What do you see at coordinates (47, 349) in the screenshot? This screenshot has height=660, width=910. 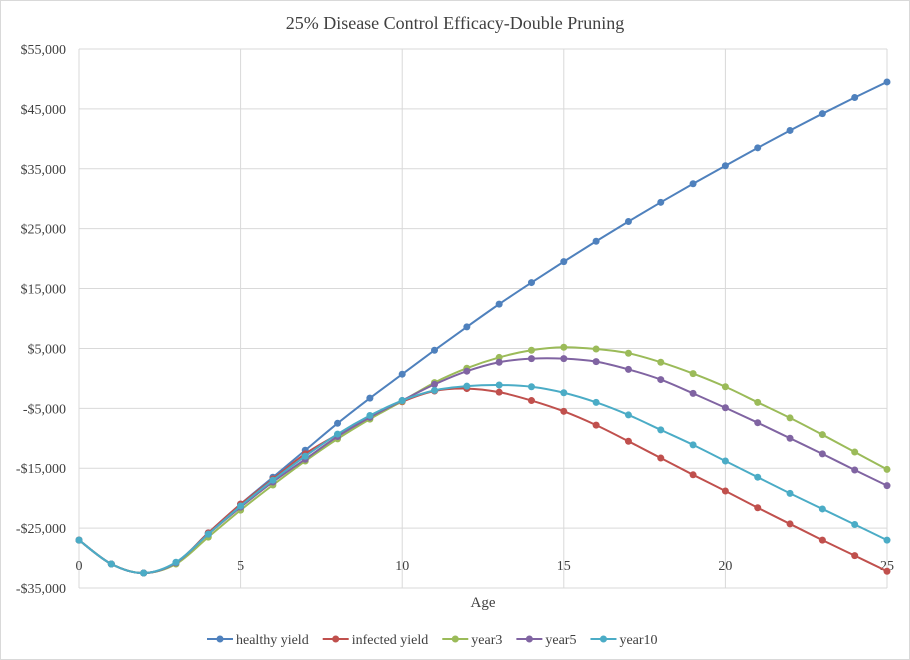 I see `y-tick-label: $5,000` at bounding box center [47, 349].